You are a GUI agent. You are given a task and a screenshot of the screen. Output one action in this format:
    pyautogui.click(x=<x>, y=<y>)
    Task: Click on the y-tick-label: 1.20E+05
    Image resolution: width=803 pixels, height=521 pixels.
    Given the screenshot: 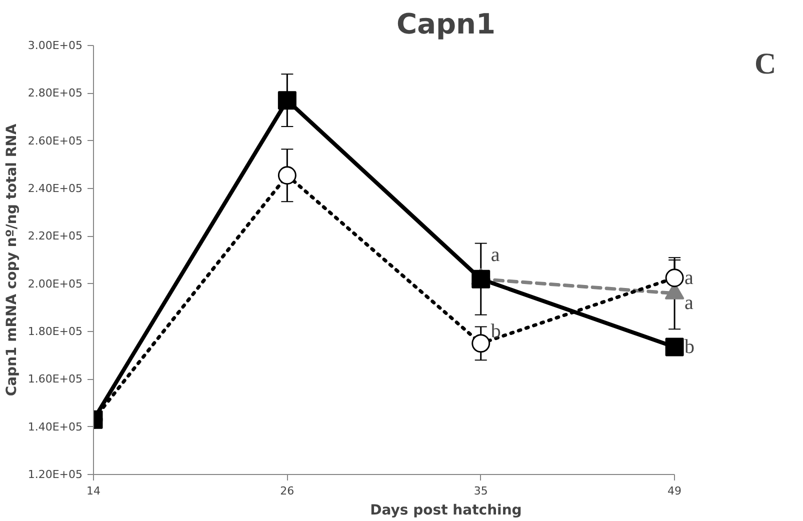 What is the action you would take?
    pyautogui.click(x=55, y=474)
    